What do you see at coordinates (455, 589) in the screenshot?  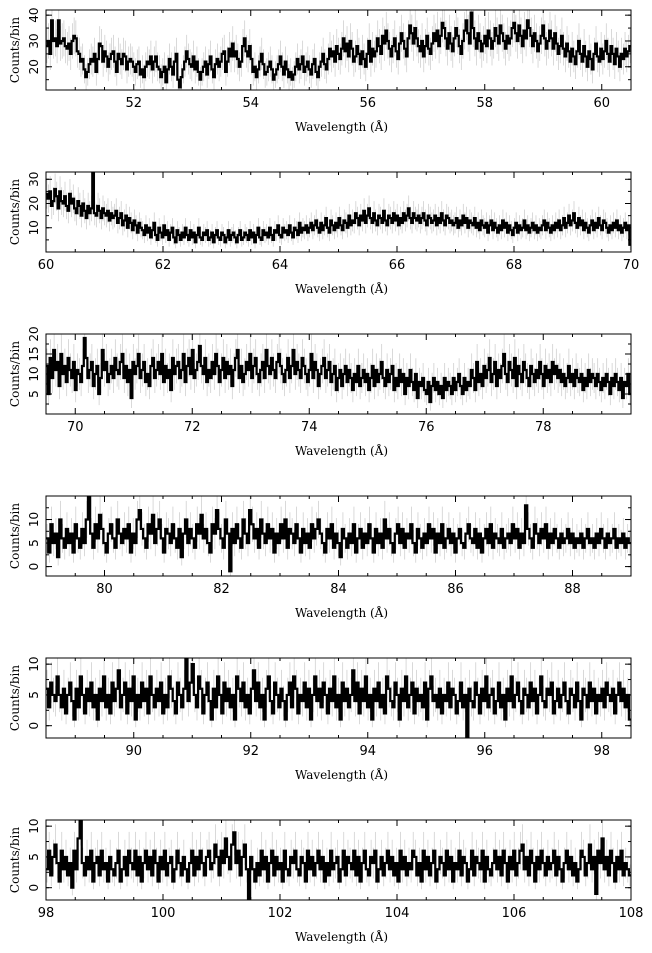 I see `x-tick-label: 86` at bounding box center [455, 589].